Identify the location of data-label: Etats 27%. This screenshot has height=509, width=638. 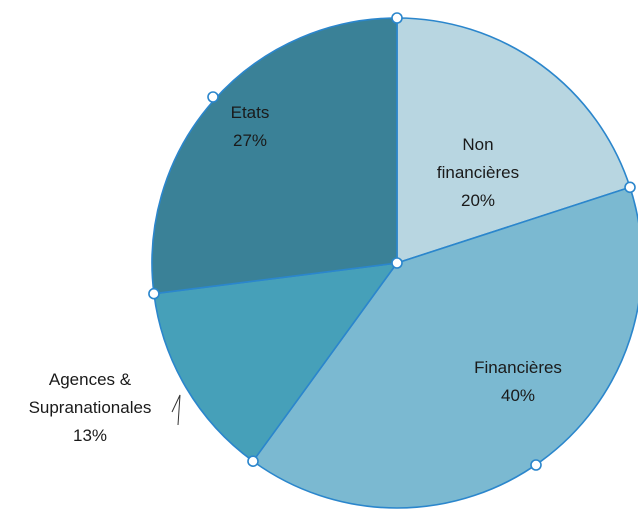
(250, 127).